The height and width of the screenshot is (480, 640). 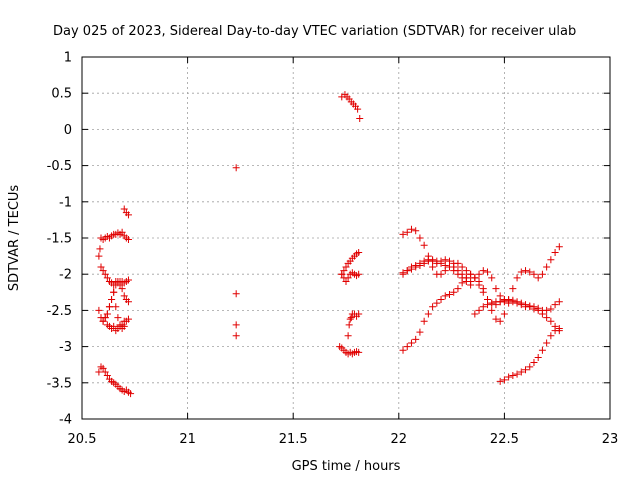 I want to click on x-tick-label: 21.5, so click(x=293, y=439).